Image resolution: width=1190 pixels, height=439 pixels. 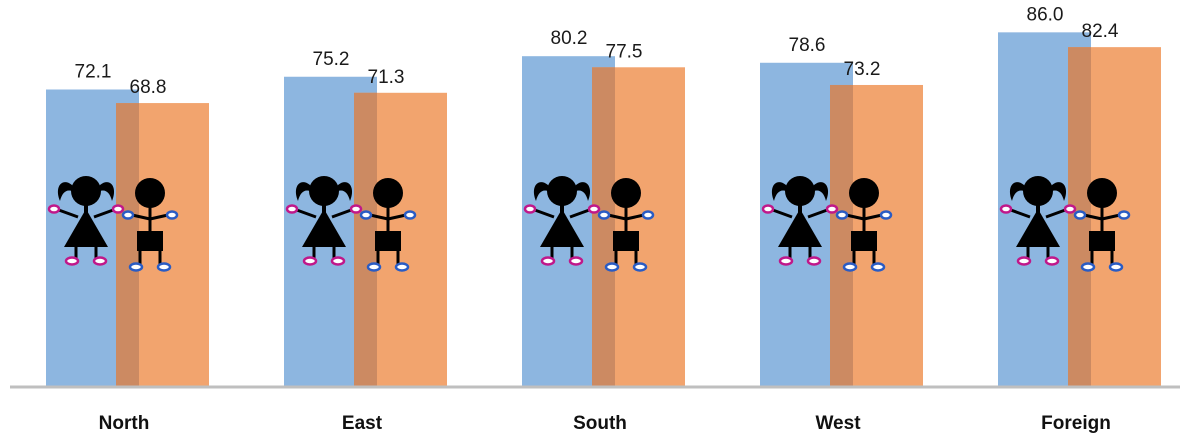 What do you see at coordinates (331, 59) in the screenshot?
I see `value-label-series1-east: 75.2` at bounding box center [331, 59].